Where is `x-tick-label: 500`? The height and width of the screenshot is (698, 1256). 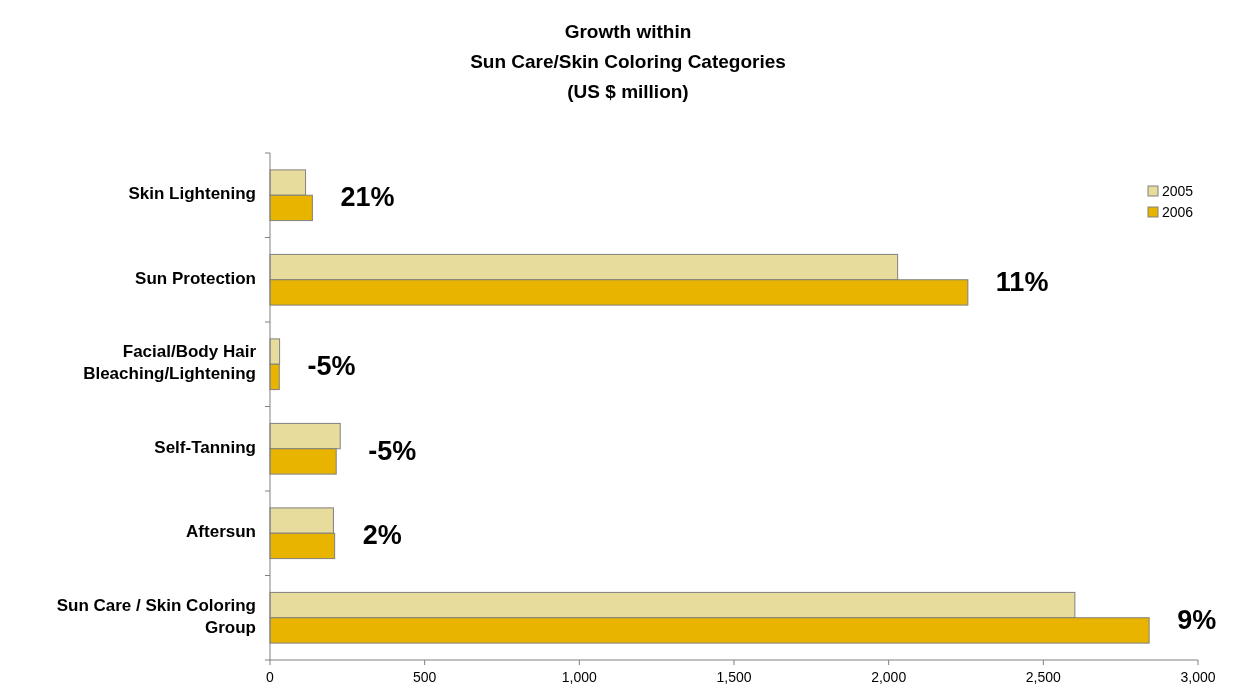 x-tick-label: 500 is located at coordinates (424, 677).